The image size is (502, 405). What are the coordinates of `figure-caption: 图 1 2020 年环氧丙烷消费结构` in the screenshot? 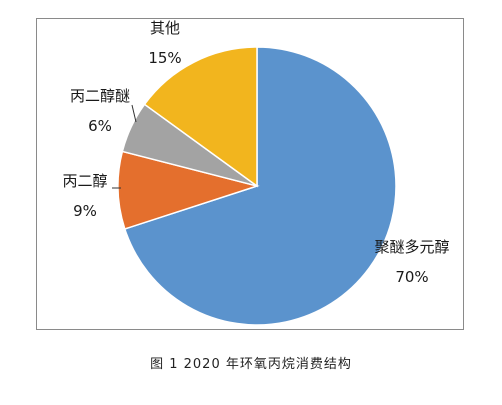 It's located at (251, 364).